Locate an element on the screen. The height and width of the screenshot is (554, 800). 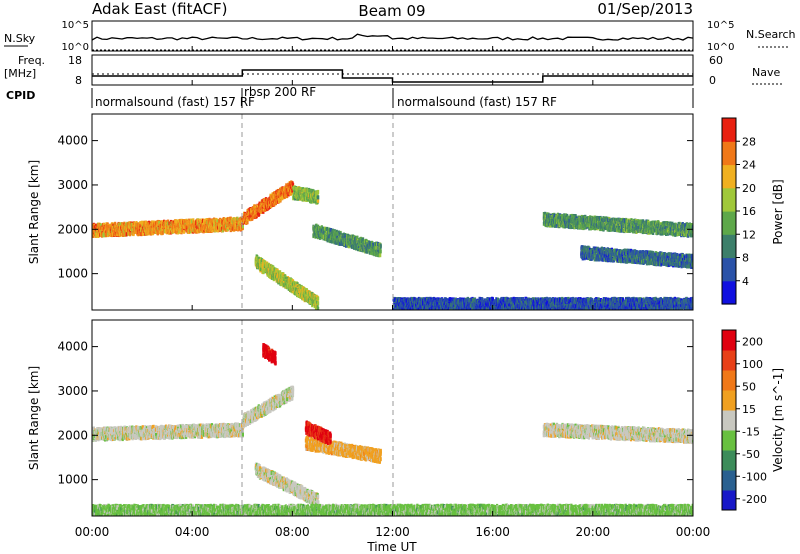
freq-panel: Freq. [MHz] 18 8 60 0 Nave is located at coordinates (393, 70).